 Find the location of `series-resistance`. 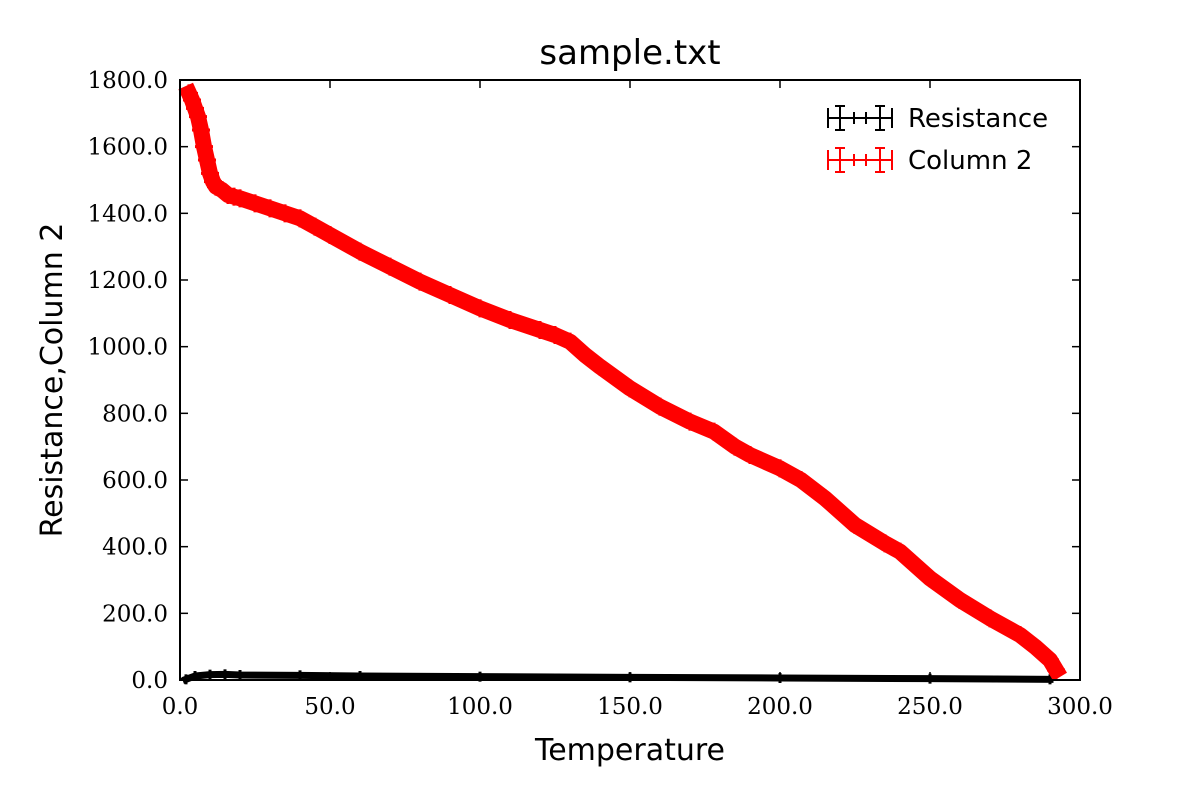

series-resistance is located at coordinates (618, 677).